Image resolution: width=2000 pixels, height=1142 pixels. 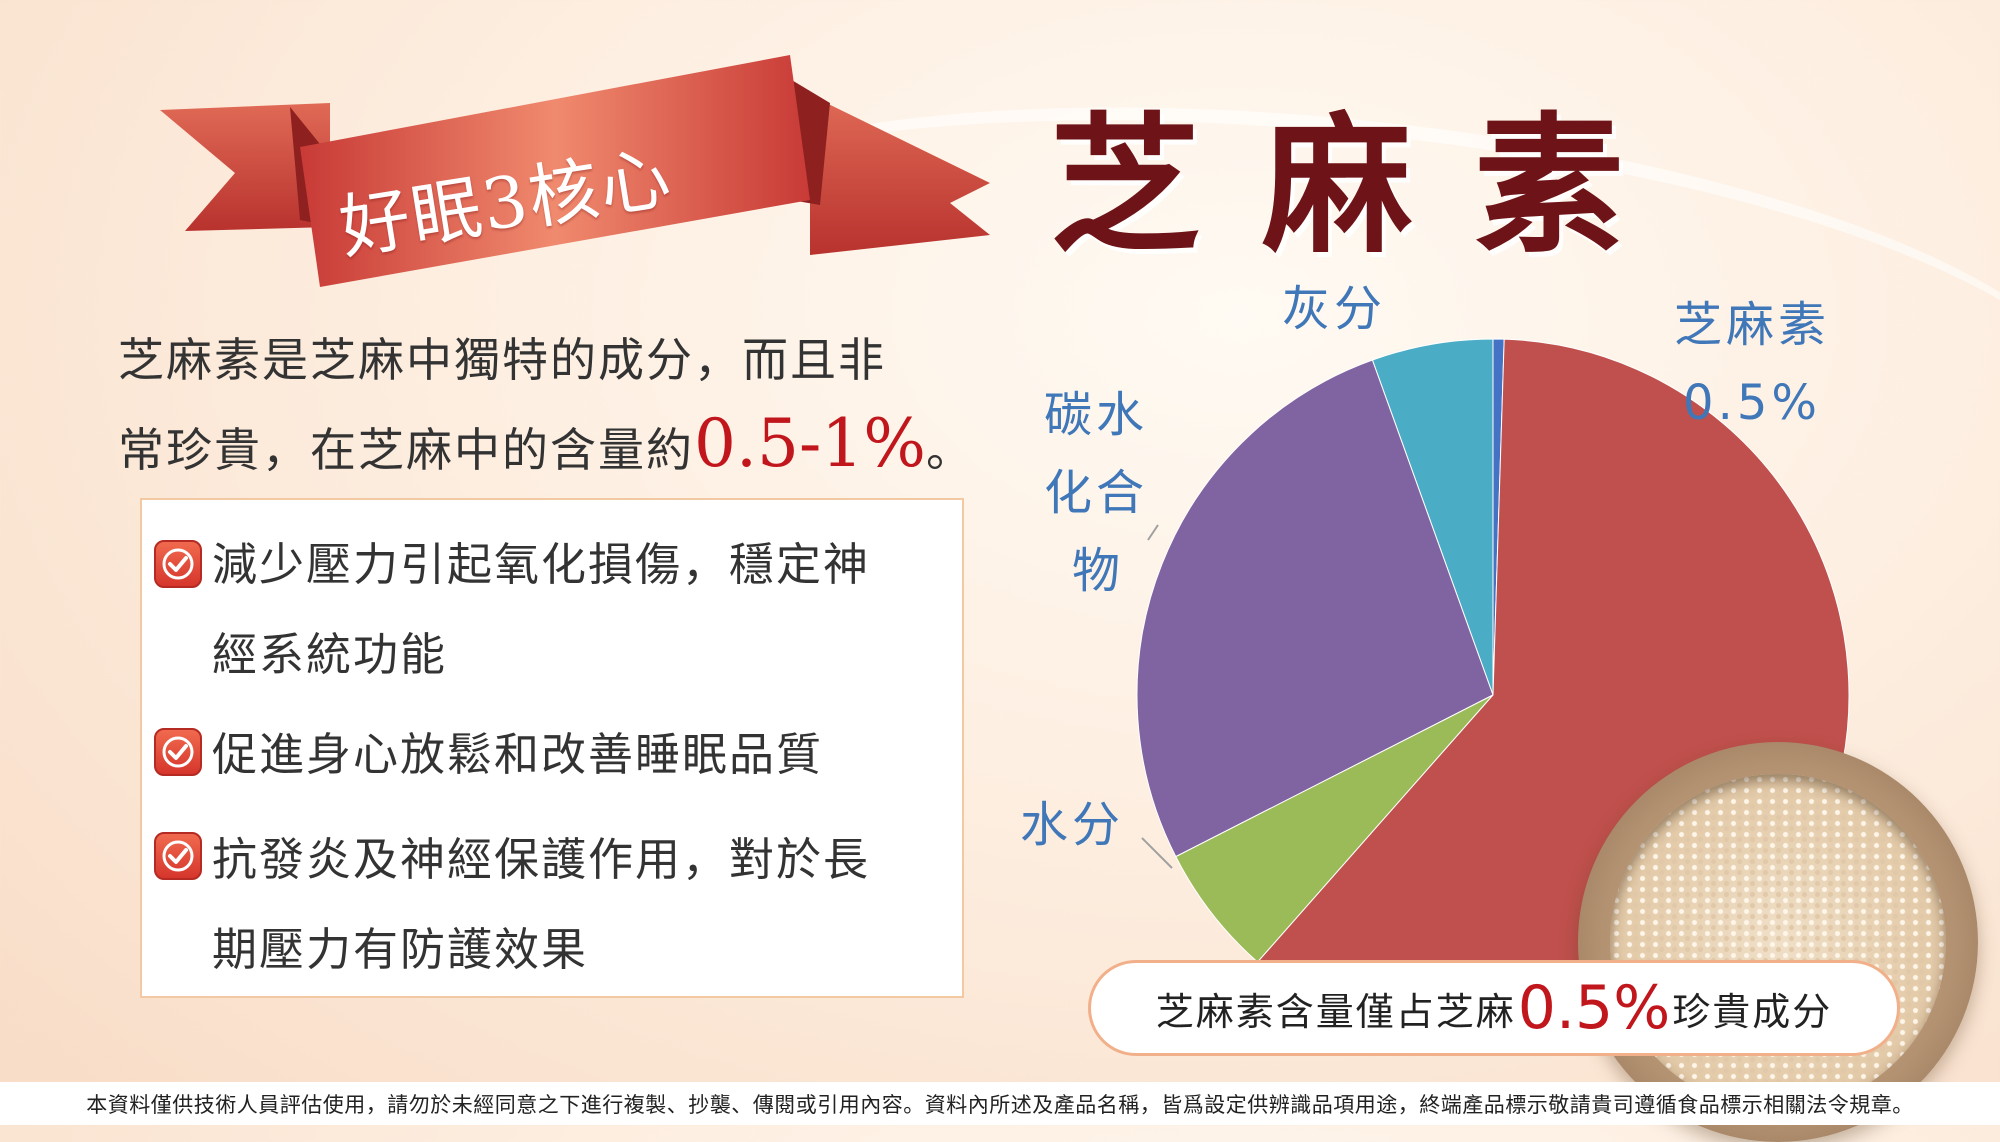 I want to click on pie-label-carbohydrate: 碳水 化合 物, so click(x=1096, y=493).